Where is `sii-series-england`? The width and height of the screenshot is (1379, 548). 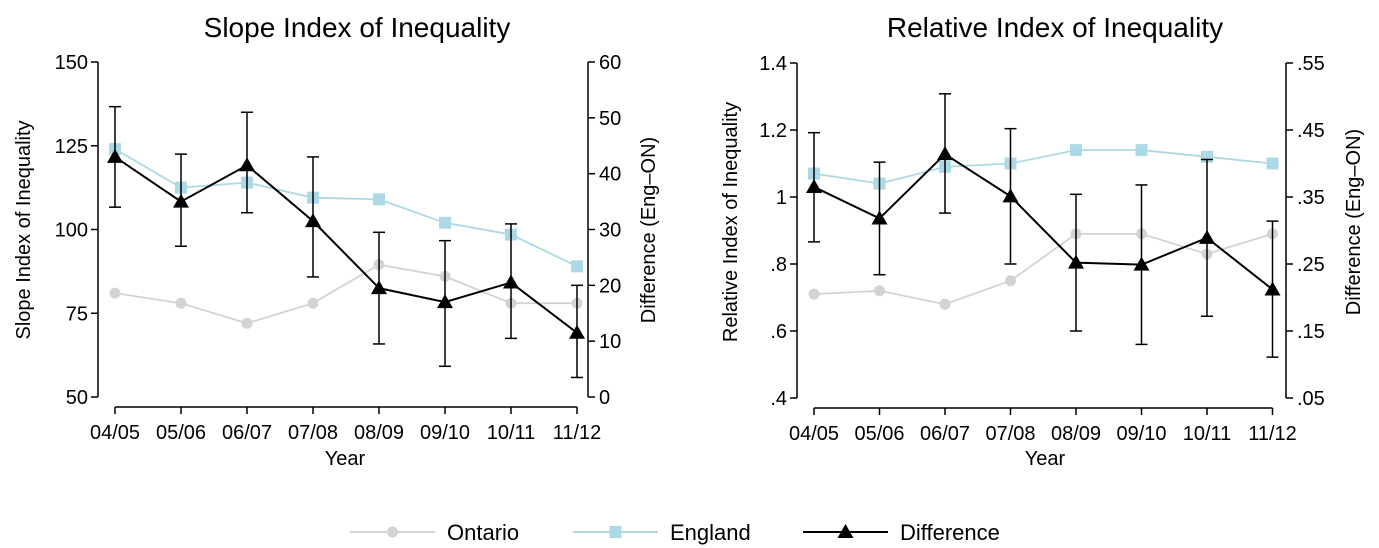 sii-series-england is located at coordinates (346, 208).